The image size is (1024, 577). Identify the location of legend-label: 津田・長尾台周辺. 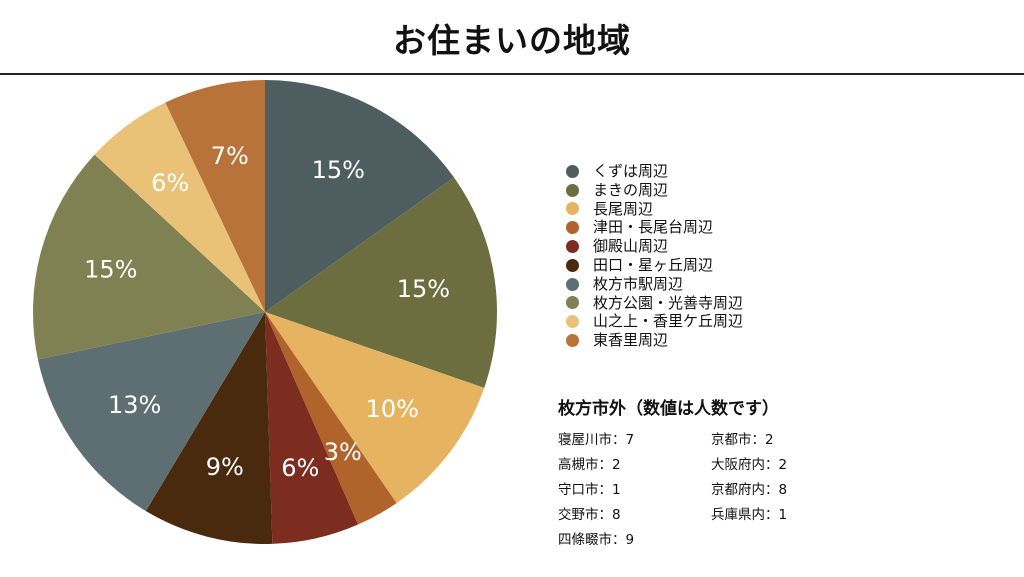
(653, 227).